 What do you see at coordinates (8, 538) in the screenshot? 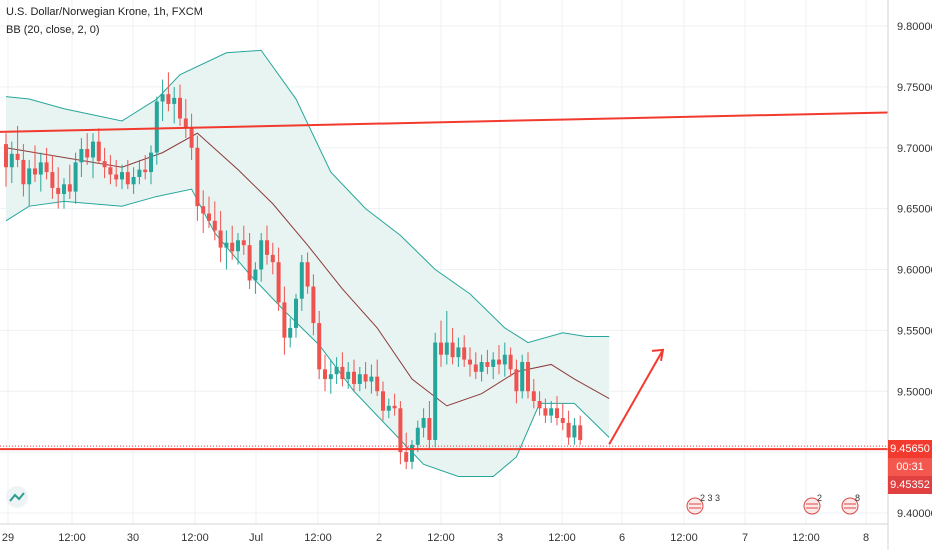
I see `time-tick-label: 29` at bounding box center [8, 538].